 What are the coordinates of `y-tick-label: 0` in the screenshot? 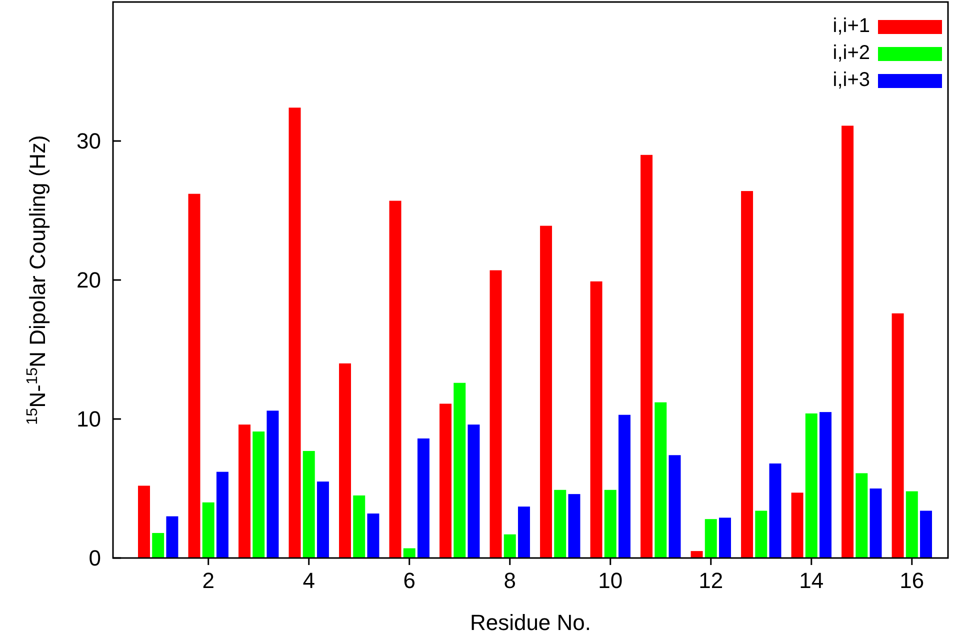 It's located at (94, 558).